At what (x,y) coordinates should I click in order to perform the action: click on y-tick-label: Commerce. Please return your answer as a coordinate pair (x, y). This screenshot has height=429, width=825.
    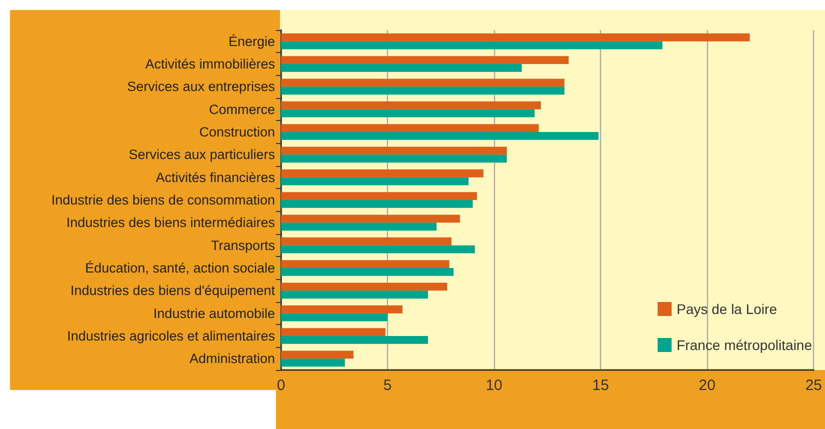
    Looking at the image, I should click on (241, 109).